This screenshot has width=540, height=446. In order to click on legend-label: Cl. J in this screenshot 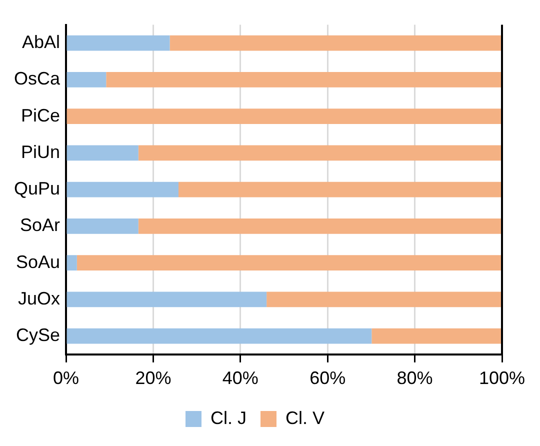, I will do `click(228, 418)`.